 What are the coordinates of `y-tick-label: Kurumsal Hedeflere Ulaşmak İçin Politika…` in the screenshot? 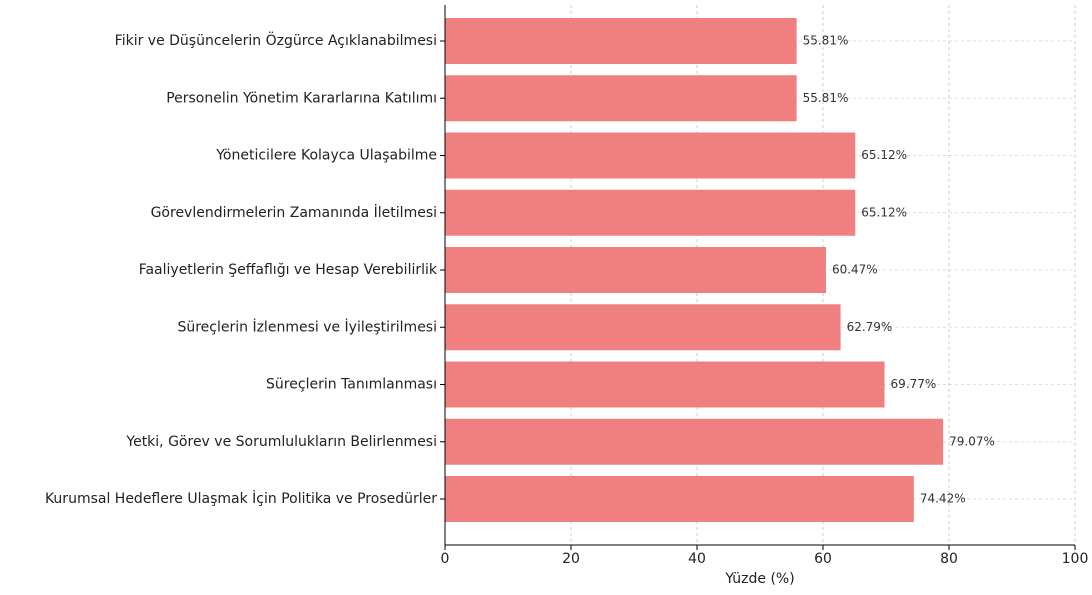 It's located at (241, 498).